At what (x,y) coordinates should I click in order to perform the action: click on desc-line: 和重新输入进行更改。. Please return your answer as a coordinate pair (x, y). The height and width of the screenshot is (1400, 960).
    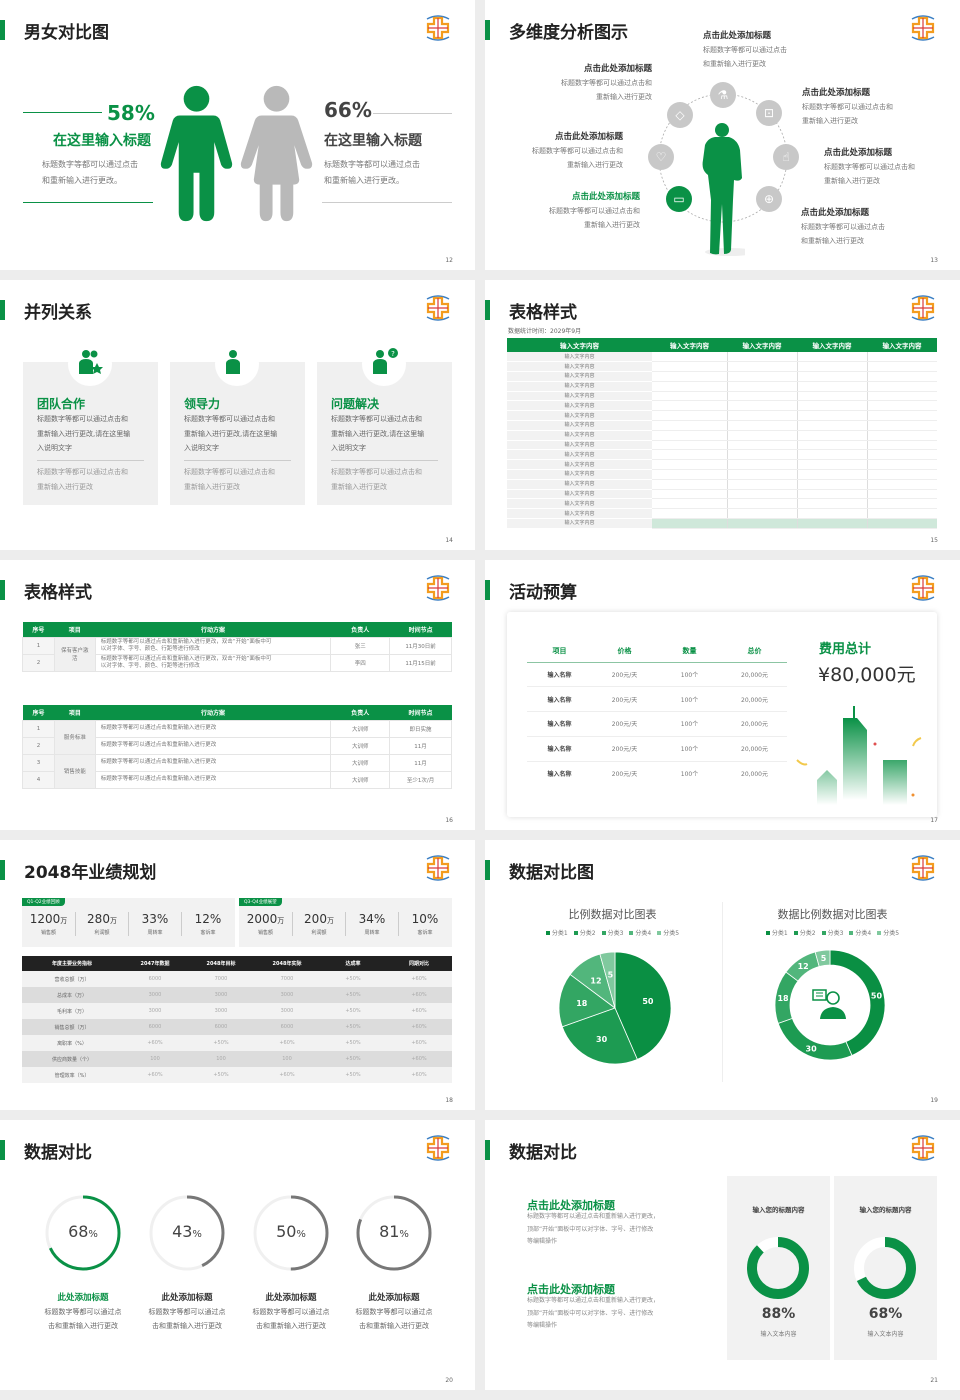
    Looking at the image, I should click on (364, 180).